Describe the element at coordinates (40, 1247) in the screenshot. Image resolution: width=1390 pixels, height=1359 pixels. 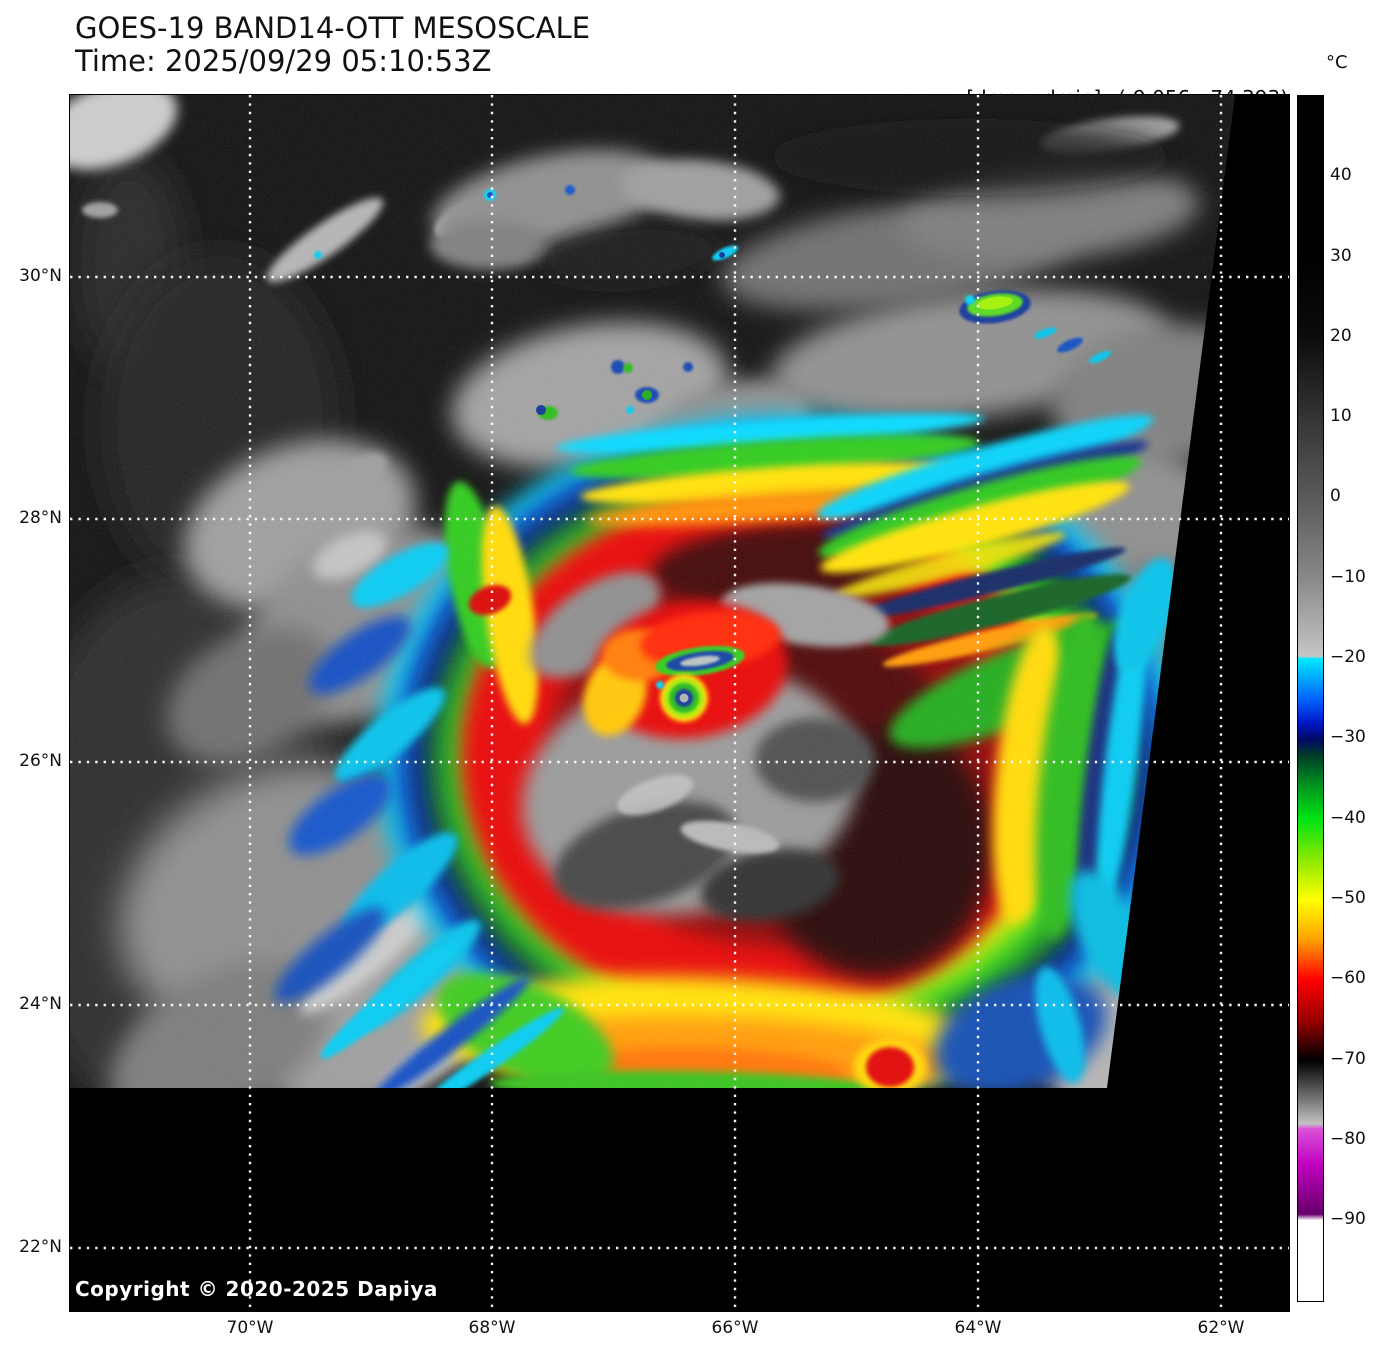
I see `lat-tick-22n: 22°N` at that location.